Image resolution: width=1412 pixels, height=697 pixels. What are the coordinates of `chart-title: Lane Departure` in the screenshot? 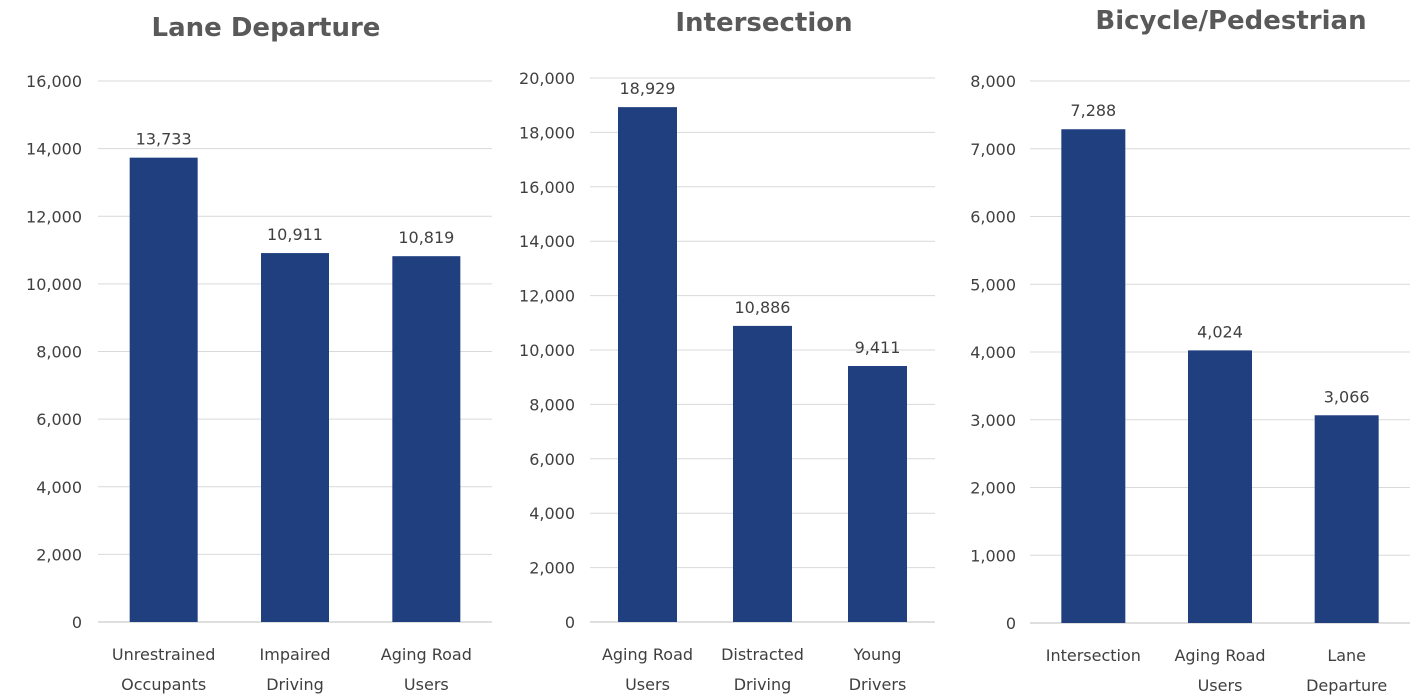 It's located at (266, 28).